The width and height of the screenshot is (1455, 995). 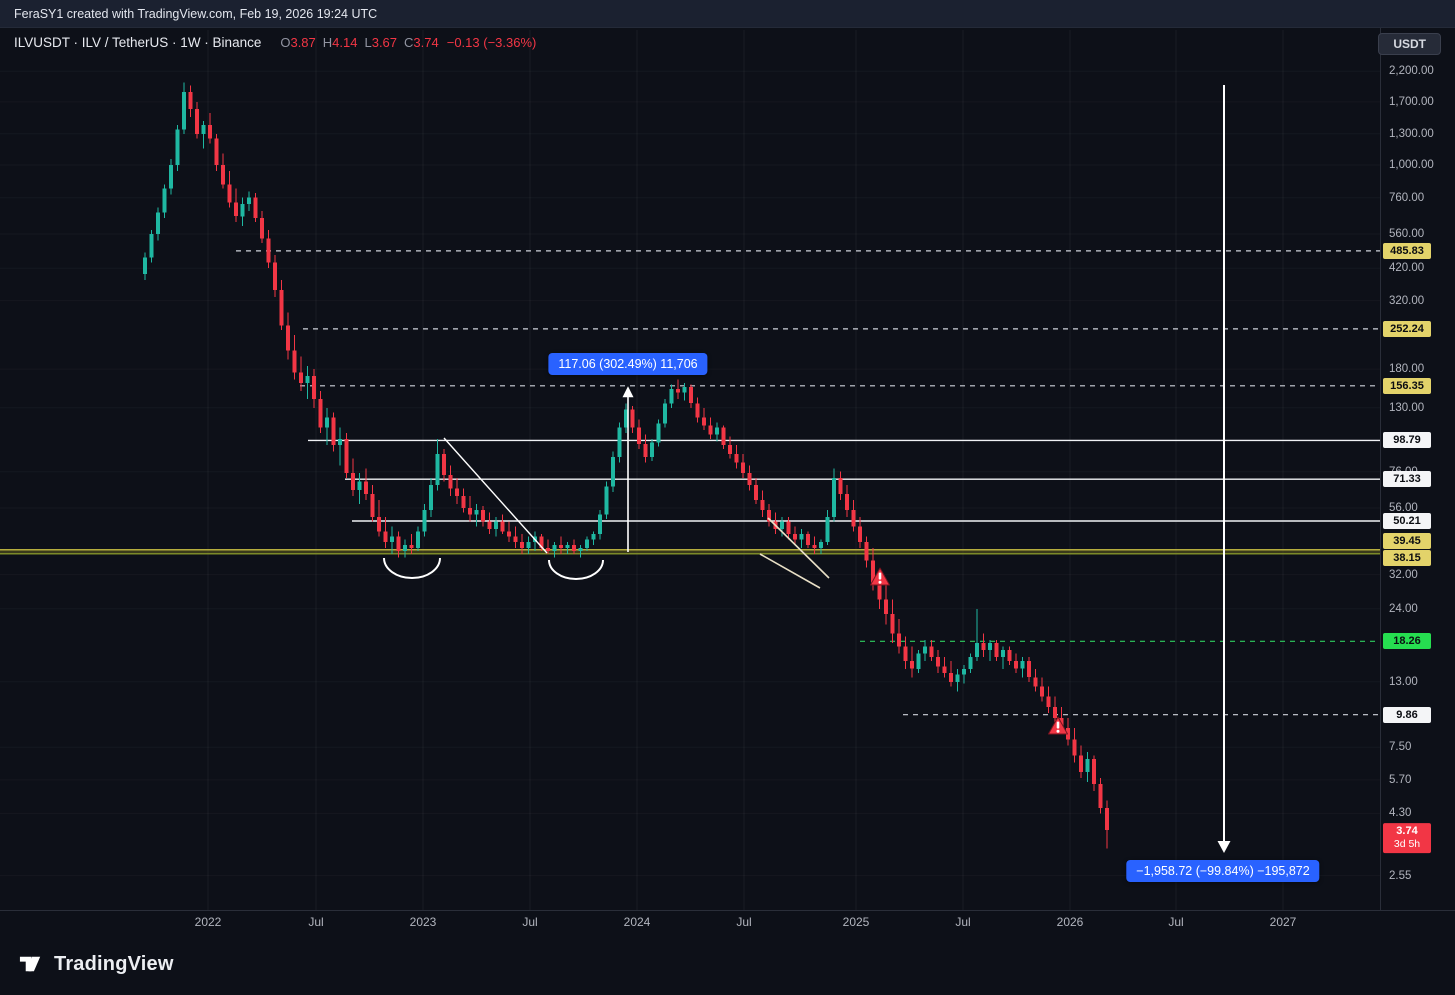 What do you see at coordinates (491, 42) in the screenshot?
I see `change-value: −0.13 (−3.36%)` at bounding box center [491, 42].